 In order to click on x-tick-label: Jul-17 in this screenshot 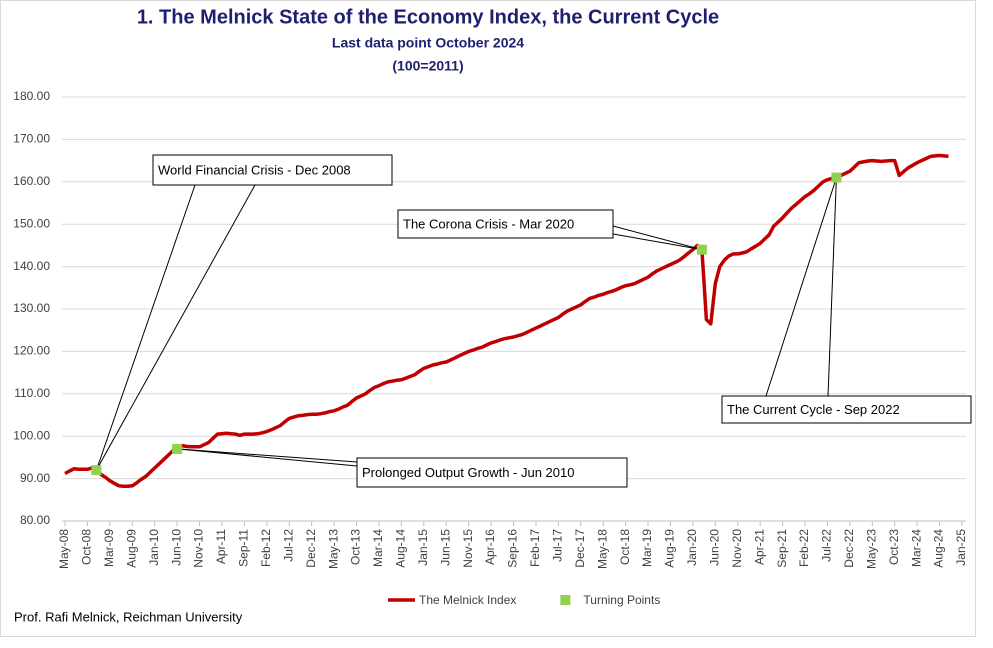, I will do `click(558, 545)`.